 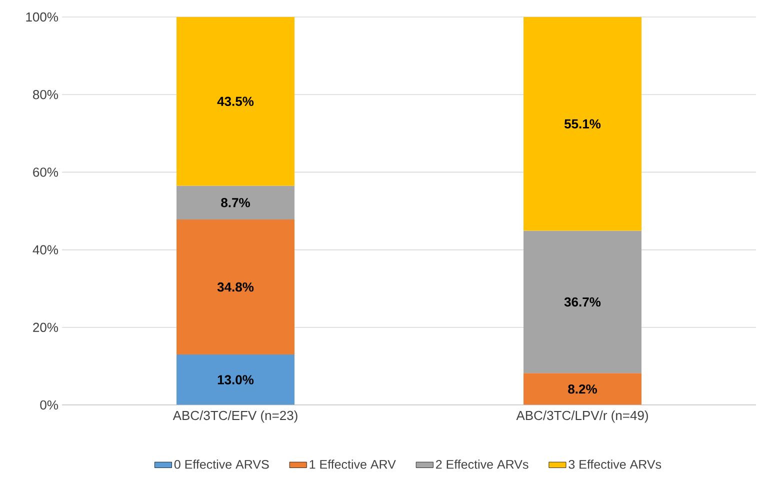 I want to click on data-label: 34.8%, so click(x=235, y=287).